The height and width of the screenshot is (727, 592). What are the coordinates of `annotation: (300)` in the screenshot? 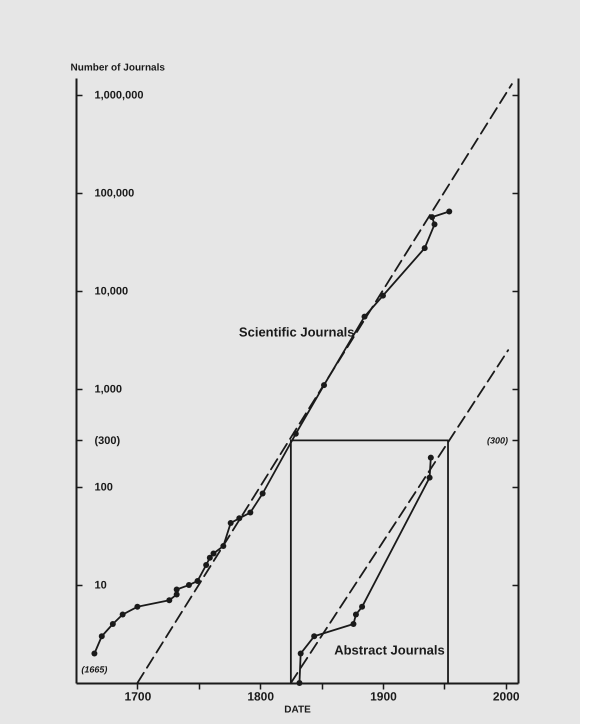 It's located at (497, 440).